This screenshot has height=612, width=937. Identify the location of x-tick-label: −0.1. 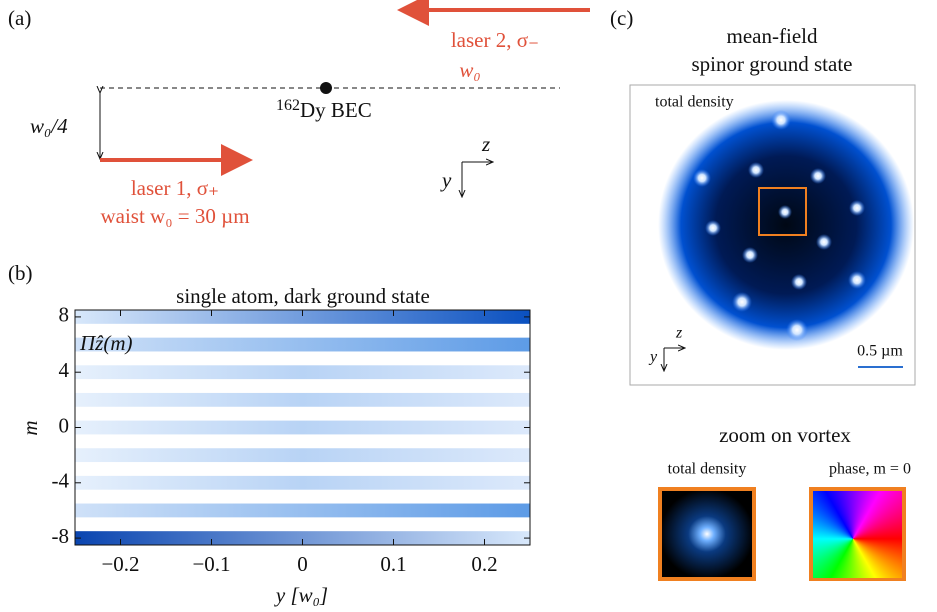
(211, 564).